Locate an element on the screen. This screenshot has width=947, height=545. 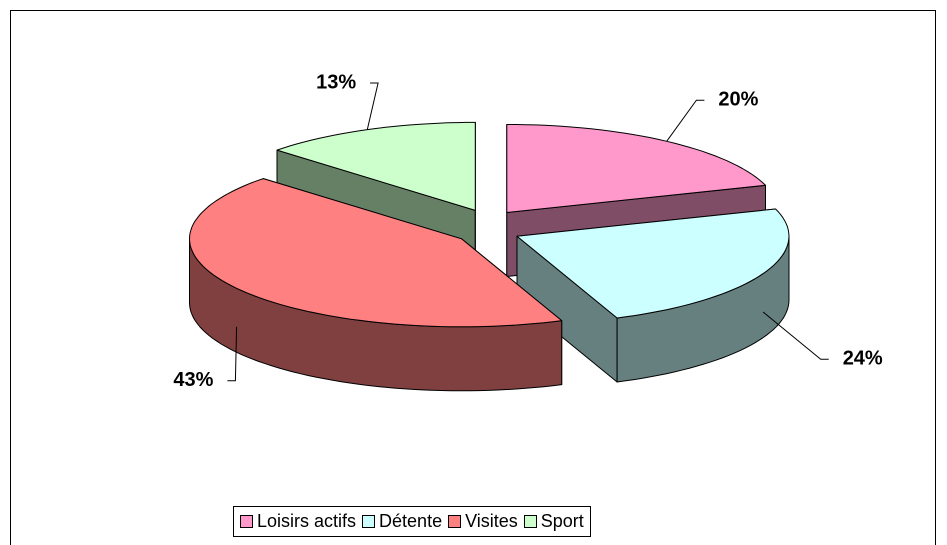
legend-label: Détente is located at coordinates (411, 521).